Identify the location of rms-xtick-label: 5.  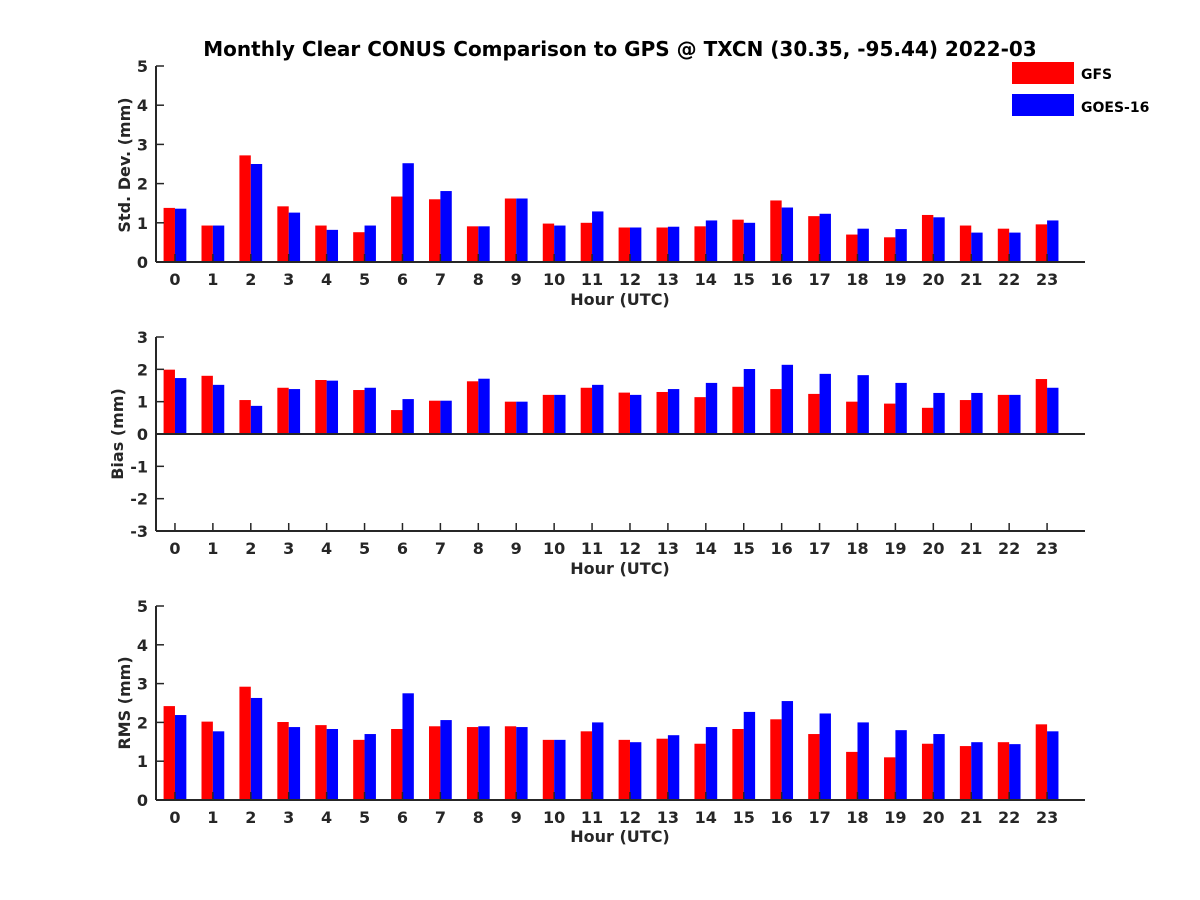
(364, 817).